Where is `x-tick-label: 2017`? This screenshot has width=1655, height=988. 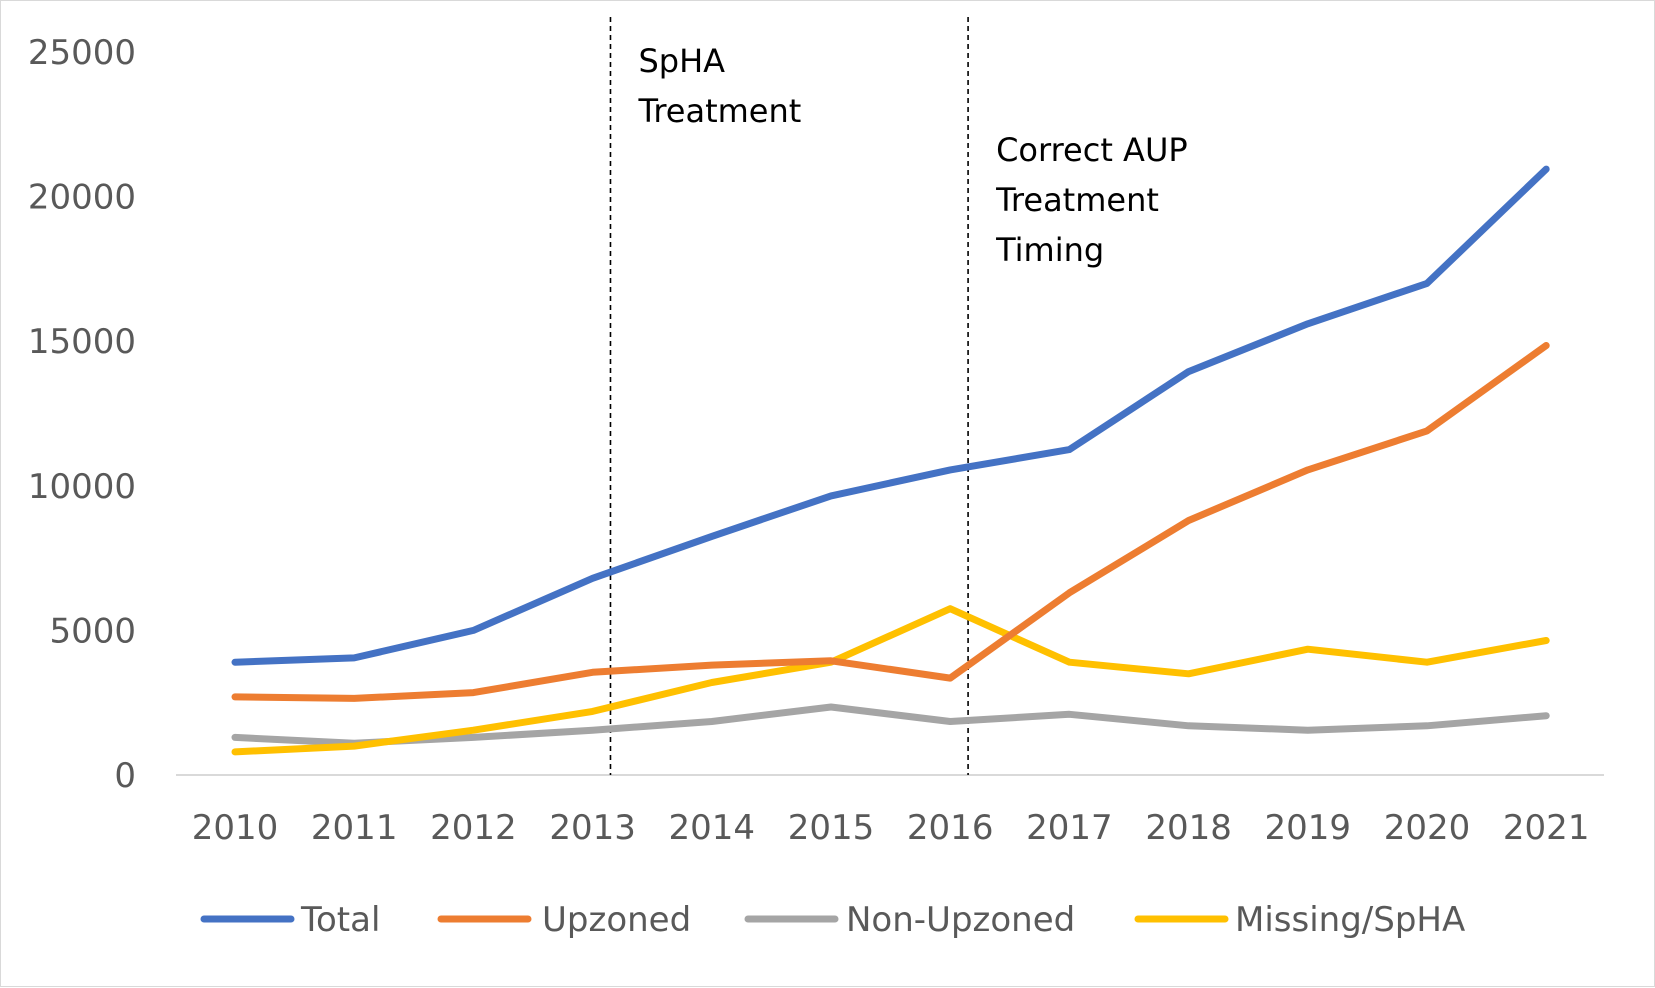
x-tick-label: 2017 is located at coordinates (1069, 828).